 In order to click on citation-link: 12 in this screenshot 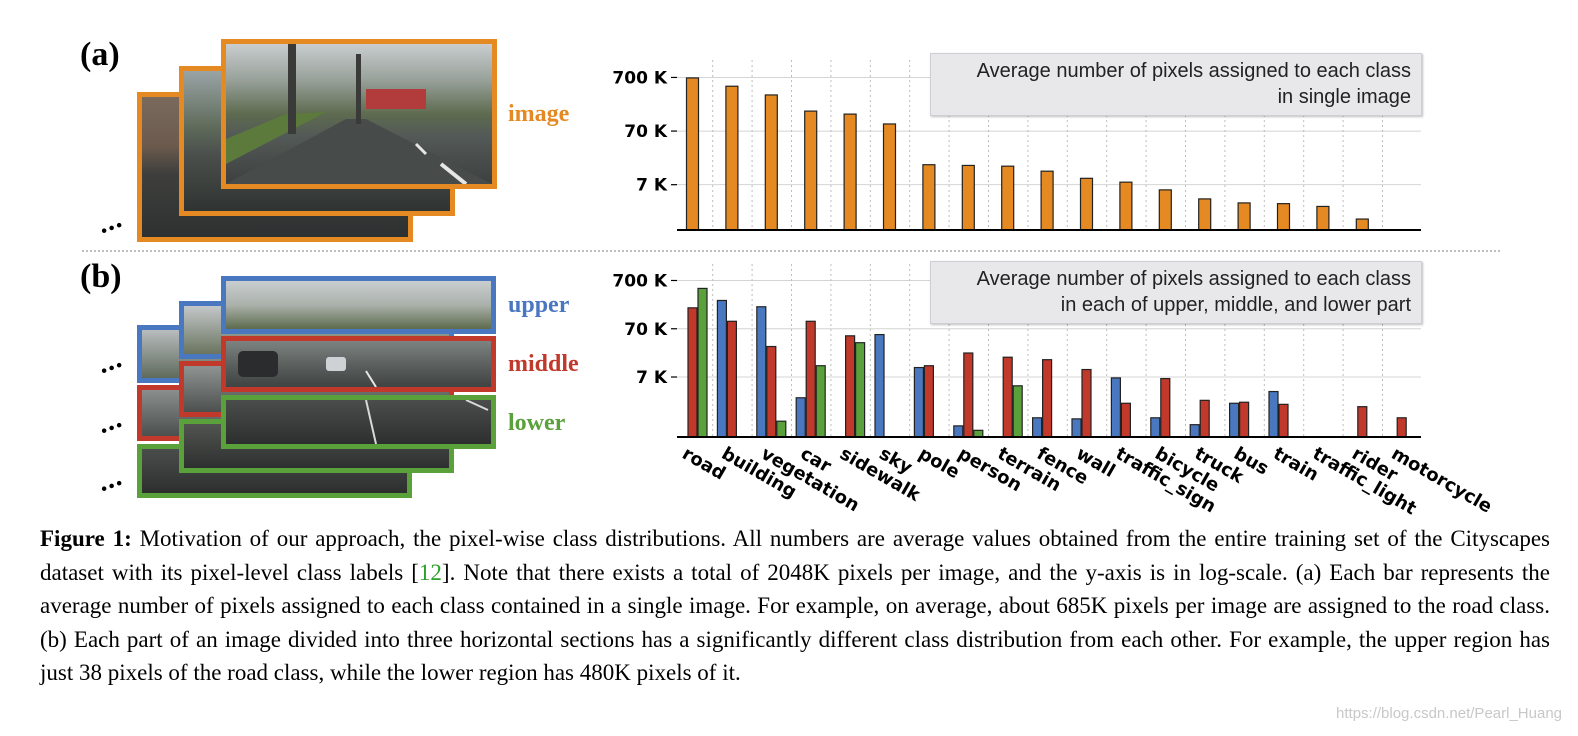, I will do `click(430, 572)`.